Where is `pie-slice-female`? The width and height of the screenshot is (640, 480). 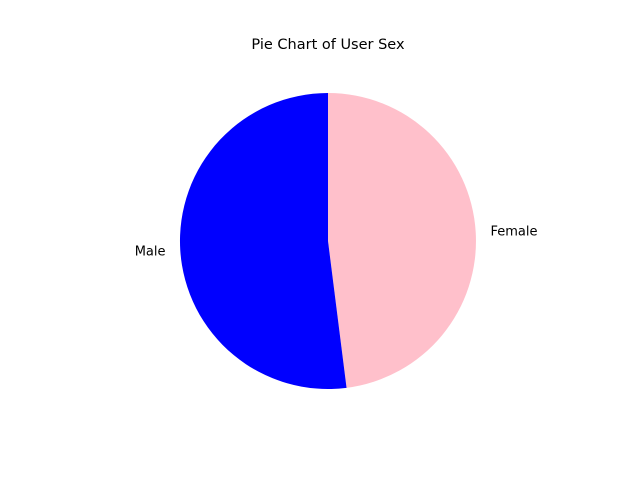
pie-slice-female is located at coordinates (402, 240).